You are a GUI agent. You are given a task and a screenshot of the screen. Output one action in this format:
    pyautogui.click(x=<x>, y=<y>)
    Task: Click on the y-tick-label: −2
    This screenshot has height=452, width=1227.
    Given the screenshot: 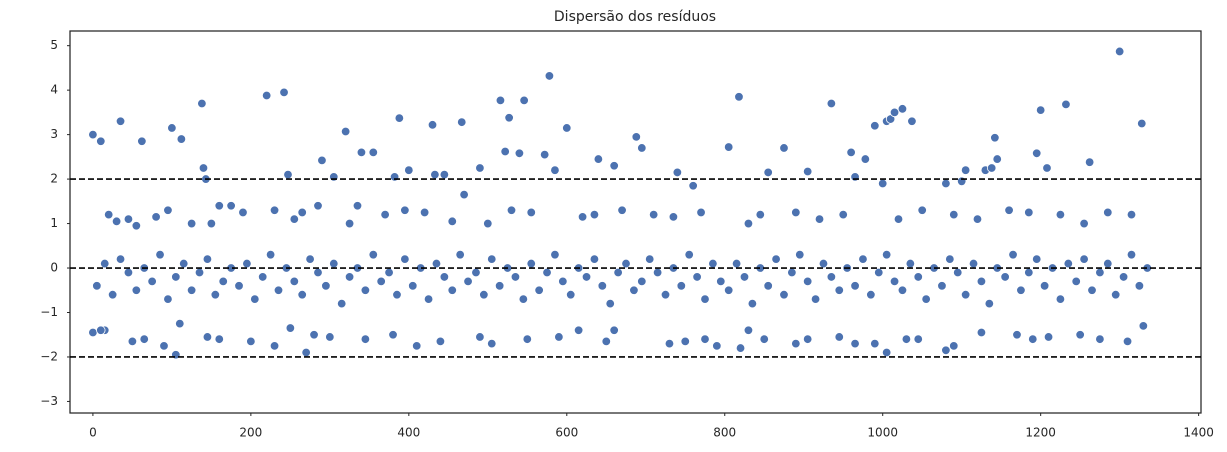 What is the action you would take?
    pyautogui.click(x=49, y=356)
    